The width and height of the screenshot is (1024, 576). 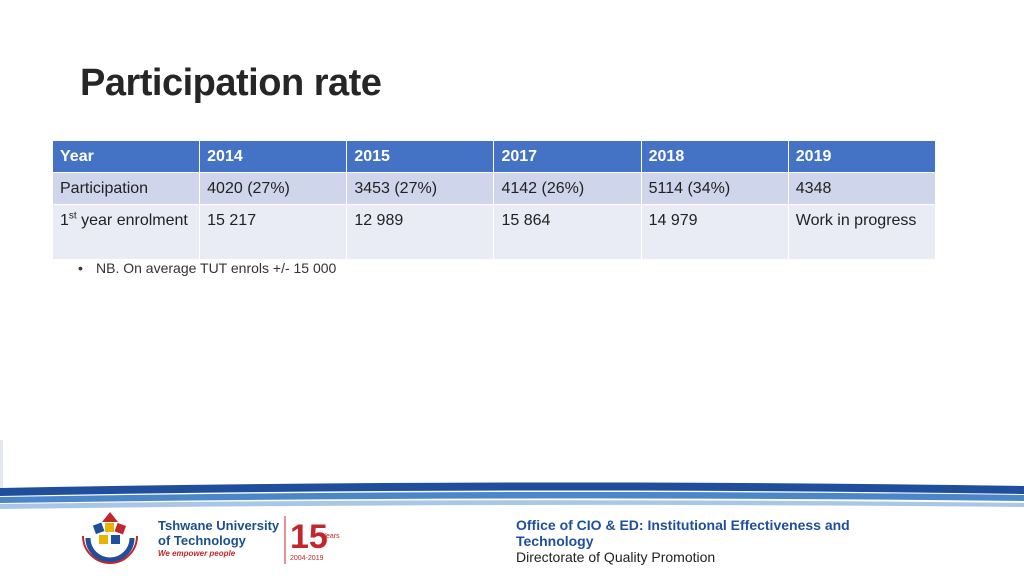 What do you see at coordinates (309, 537) in the screenshot?
I see `anniversary-number: 15` at bounding box center [309, 537].